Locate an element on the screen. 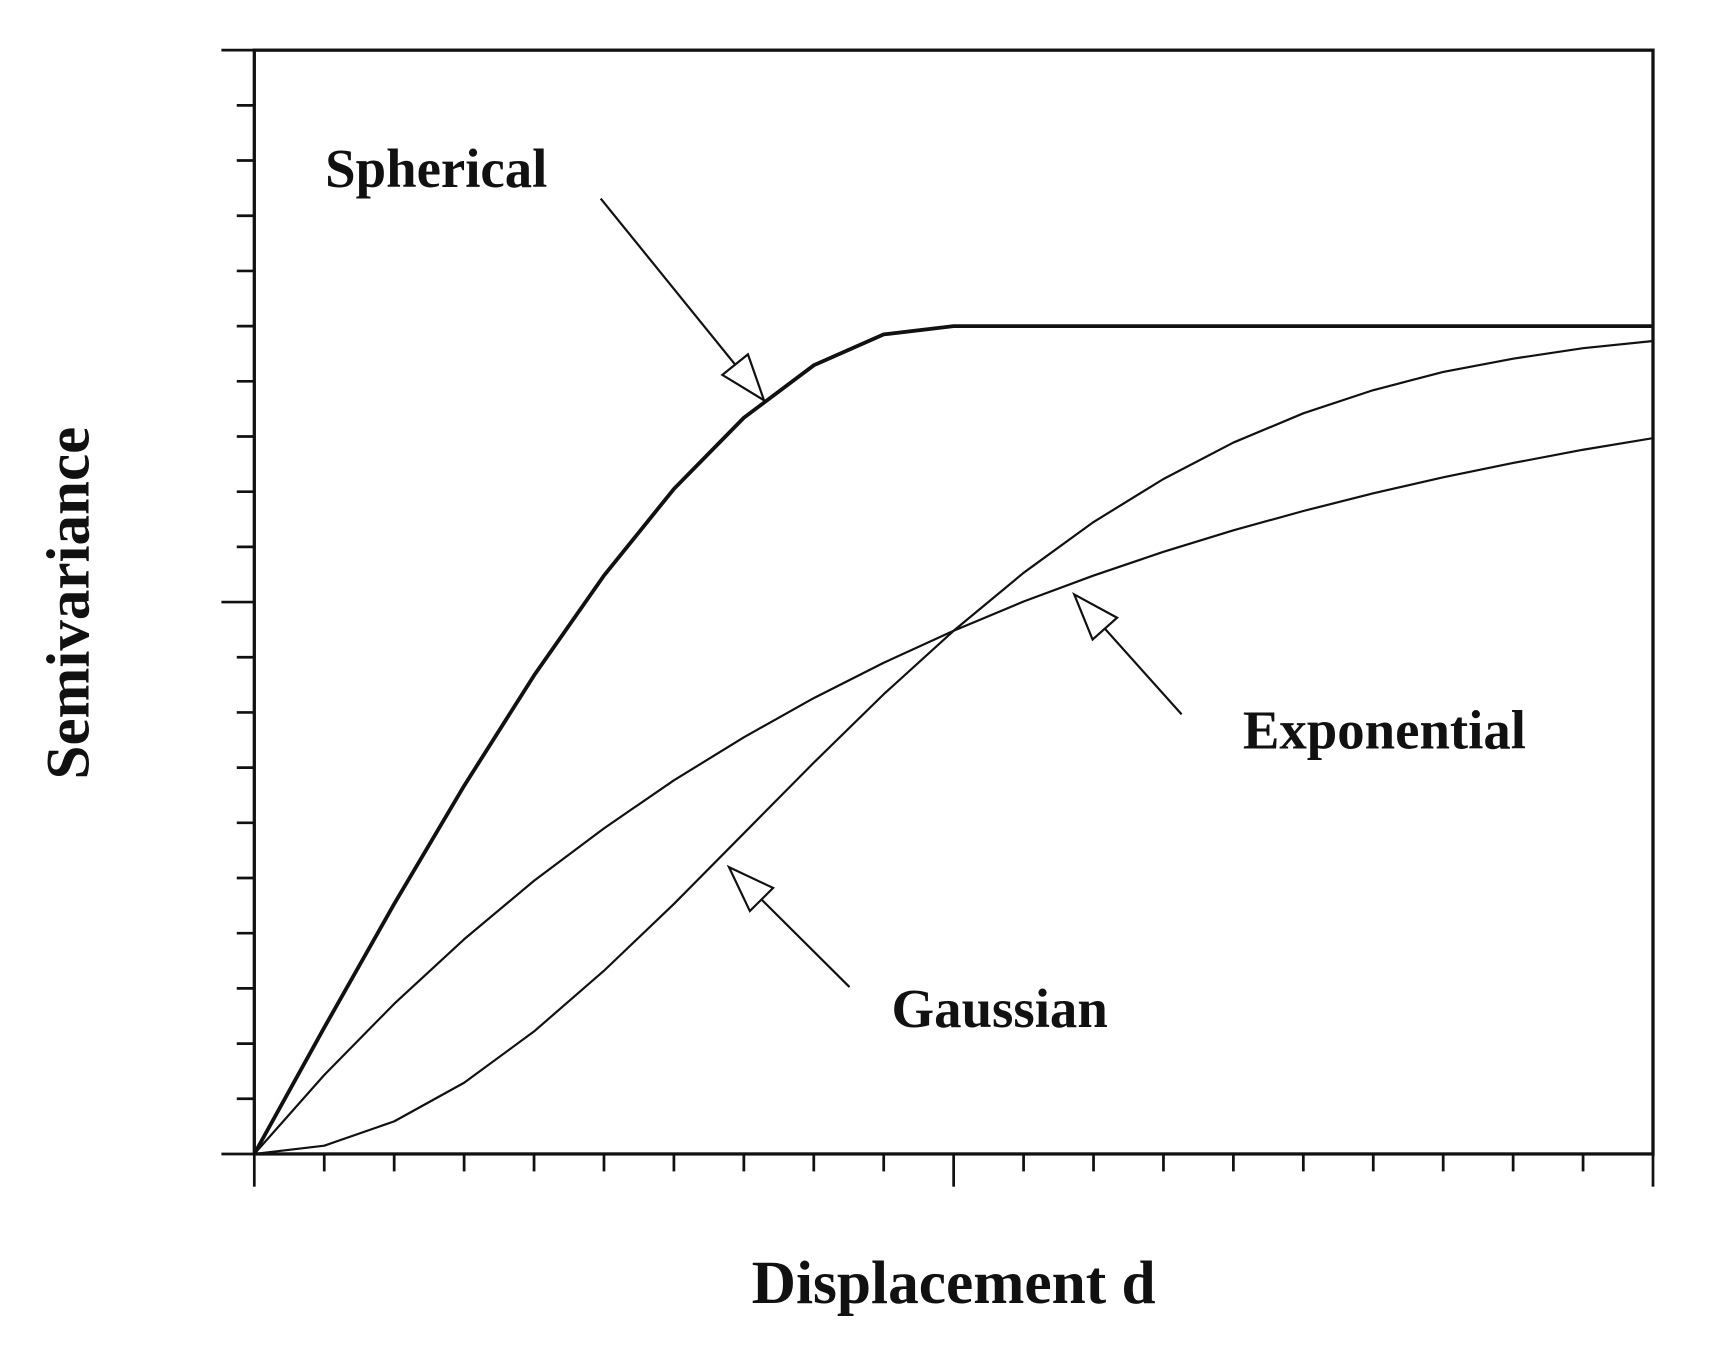  x-axis-title: Displacement d is located at coordinates (954, 1283).